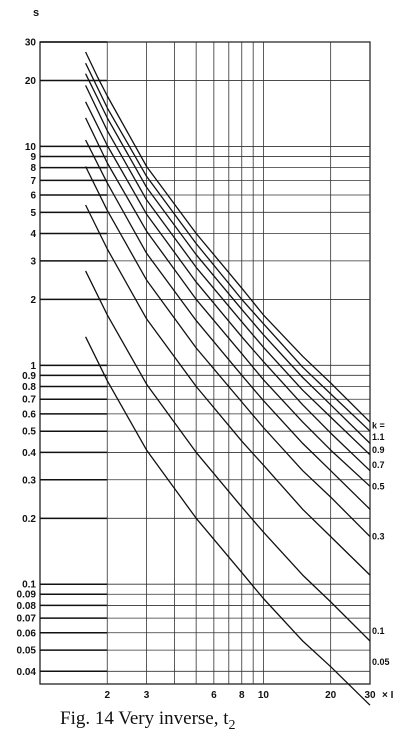 This screenshot has height=747, width=408. I want to click on x-tick-label: 8, so click(242, 695).